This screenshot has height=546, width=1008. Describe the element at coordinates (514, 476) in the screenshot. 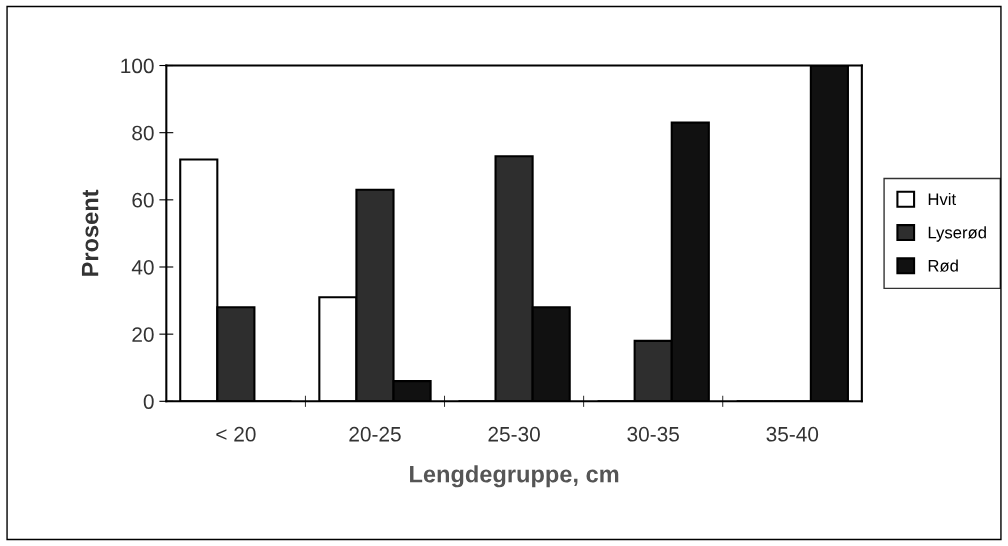

I see `x-axis-title: Lengdegruppe, cm` at that location.